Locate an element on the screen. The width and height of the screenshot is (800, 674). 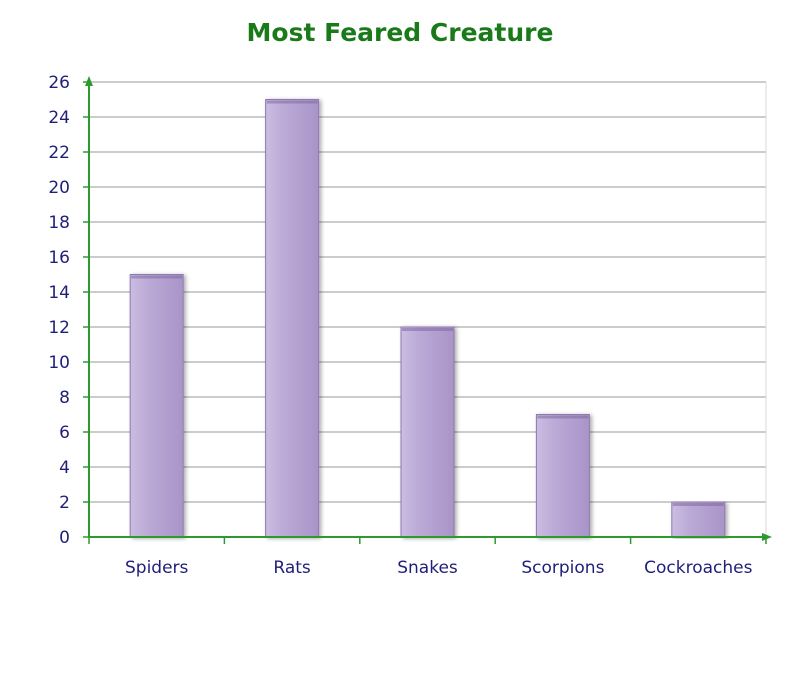
bar-snakes is located at coordinates (427, 432).